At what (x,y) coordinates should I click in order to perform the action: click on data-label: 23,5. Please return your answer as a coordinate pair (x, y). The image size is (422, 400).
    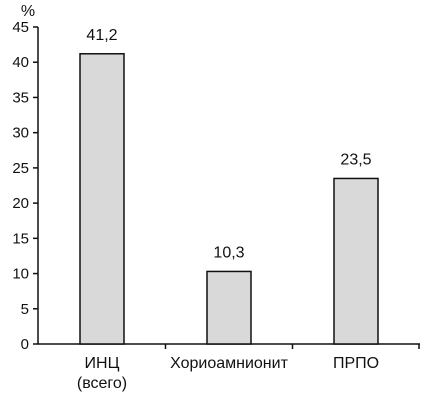
    Looking at the image, I should click on (355, 159).